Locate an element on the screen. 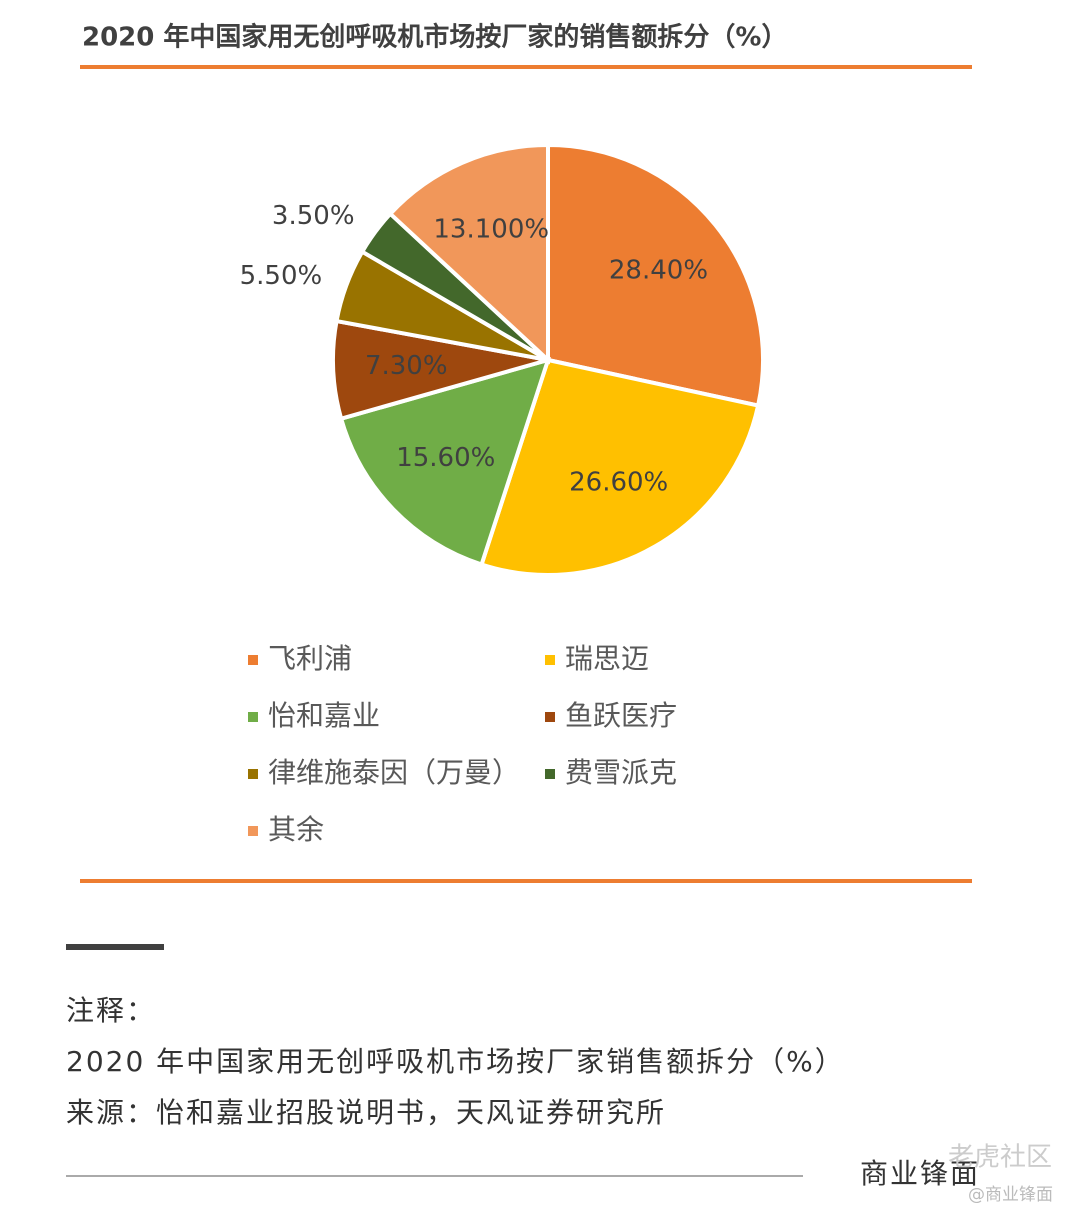 This screenshot has height=1219, width=1080. legend-label: 费雪派克 is located at coordinates (621, 772).